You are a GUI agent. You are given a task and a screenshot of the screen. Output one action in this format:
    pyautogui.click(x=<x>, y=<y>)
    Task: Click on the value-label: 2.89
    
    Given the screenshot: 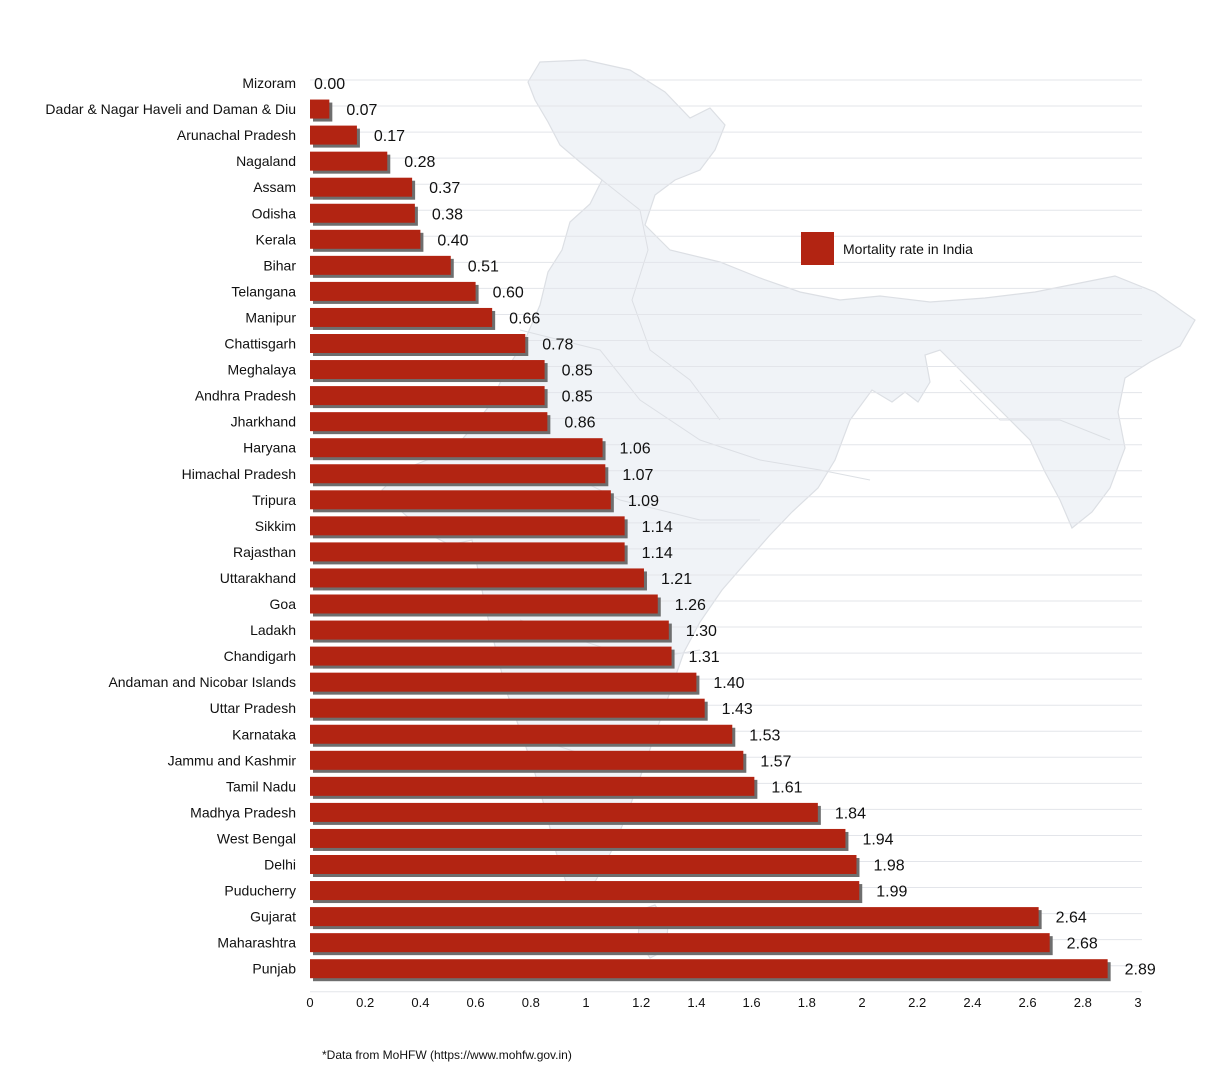 What is the action you would take?
    pyautogui.click(x=1140, y=970)
    